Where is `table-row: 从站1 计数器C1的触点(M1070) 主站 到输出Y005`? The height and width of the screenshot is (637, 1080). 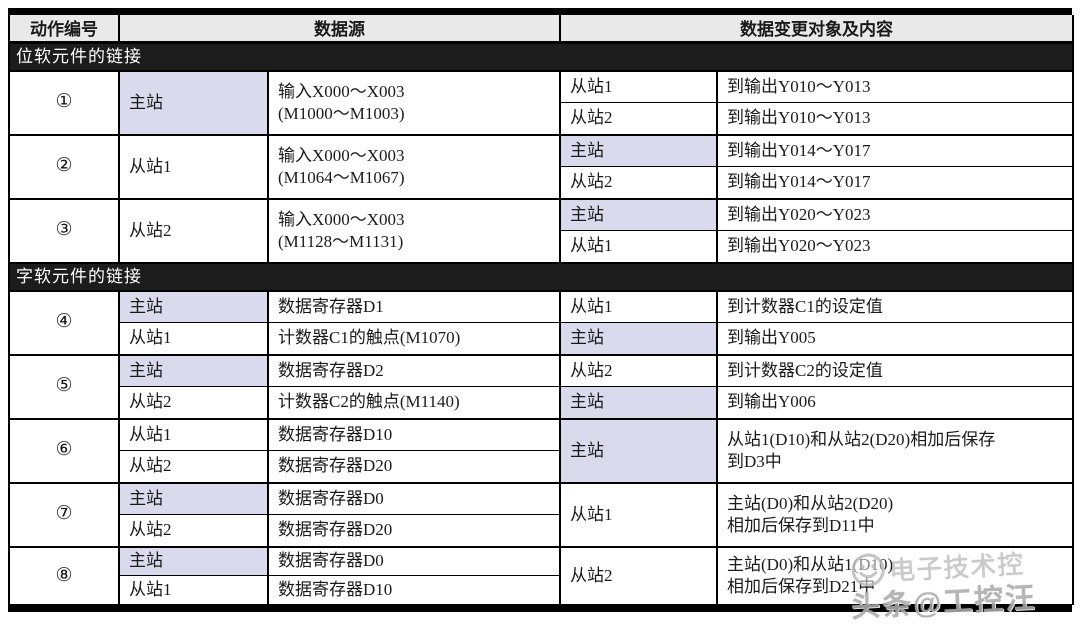
table-row: 从站1 计数器C1的触点(M1070) 主站 到输出Y005 is located at coordinates (541, 339).